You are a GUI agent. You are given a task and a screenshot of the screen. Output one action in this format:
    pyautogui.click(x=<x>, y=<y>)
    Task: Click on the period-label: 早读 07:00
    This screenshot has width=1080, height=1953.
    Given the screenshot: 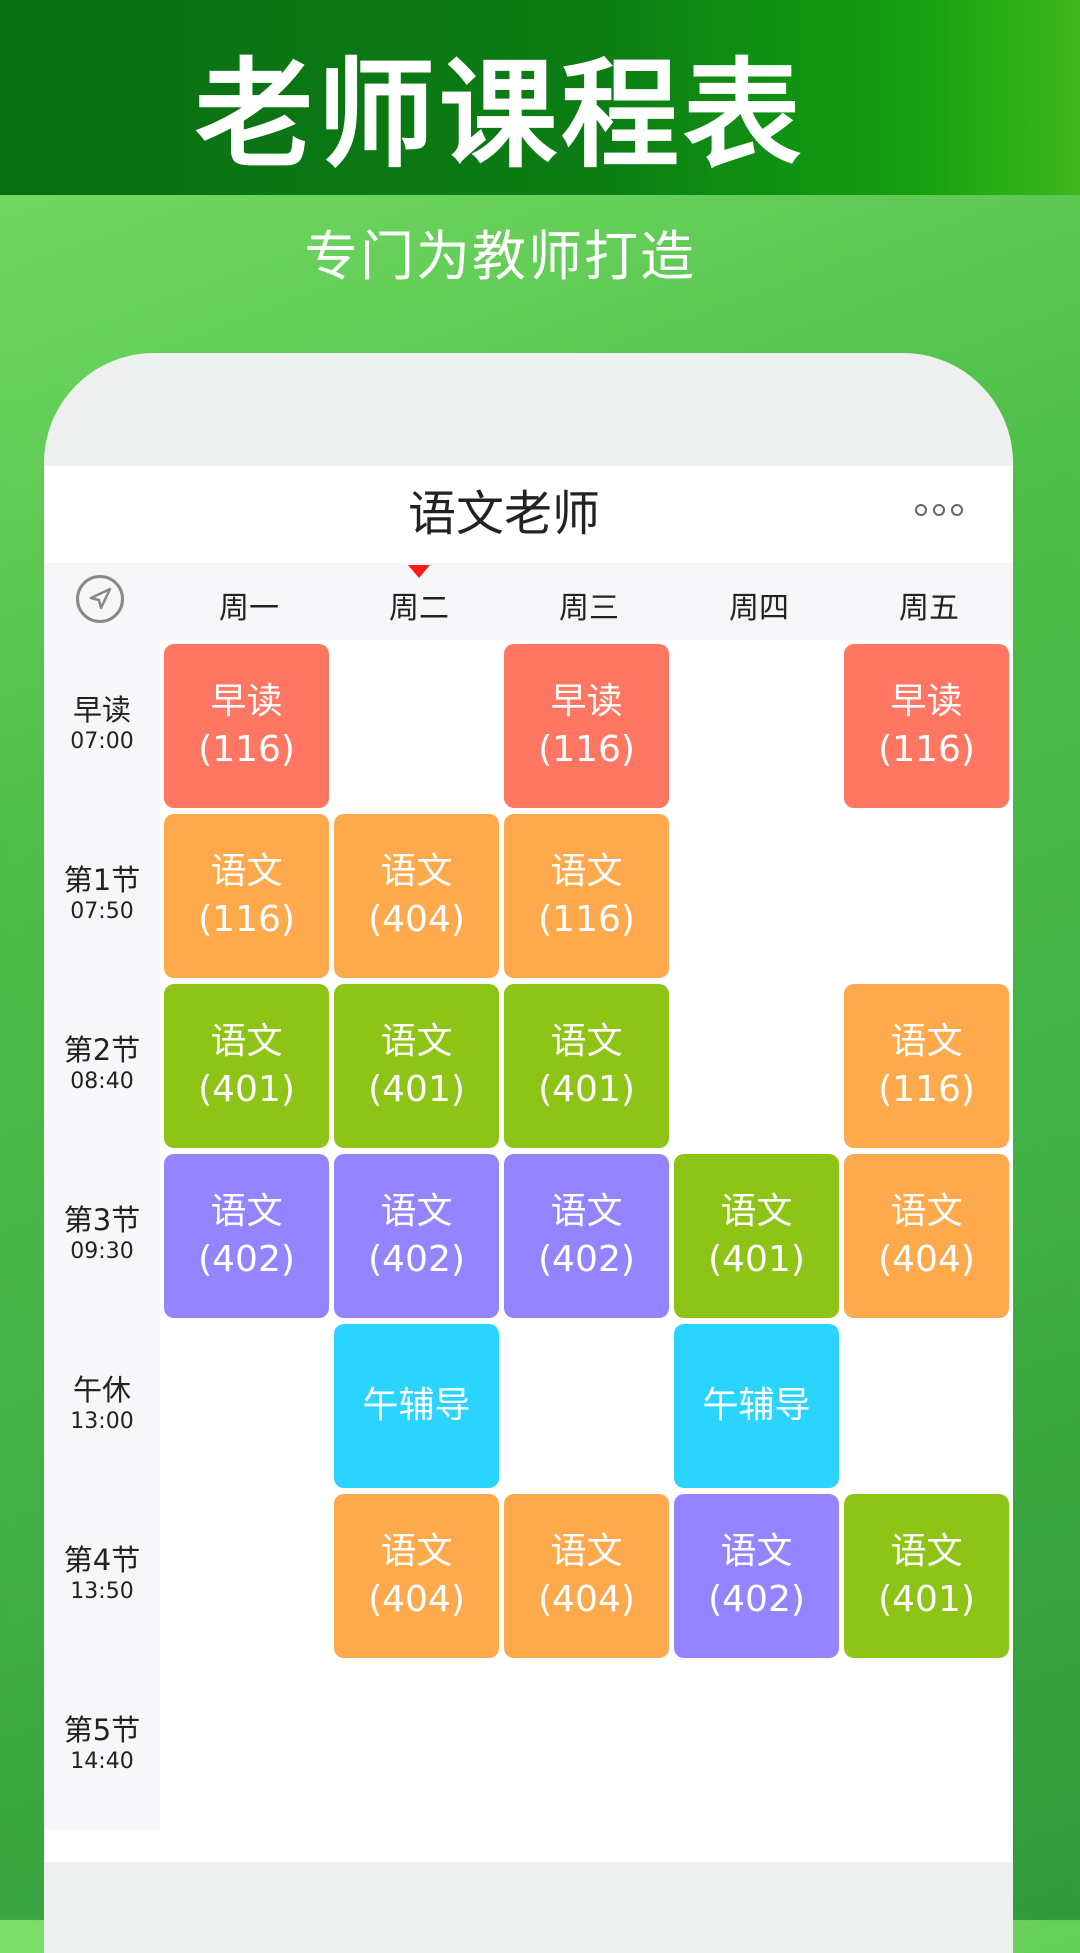 What is the action you would take?
    pyautogui.click(x=102, y=724)
    